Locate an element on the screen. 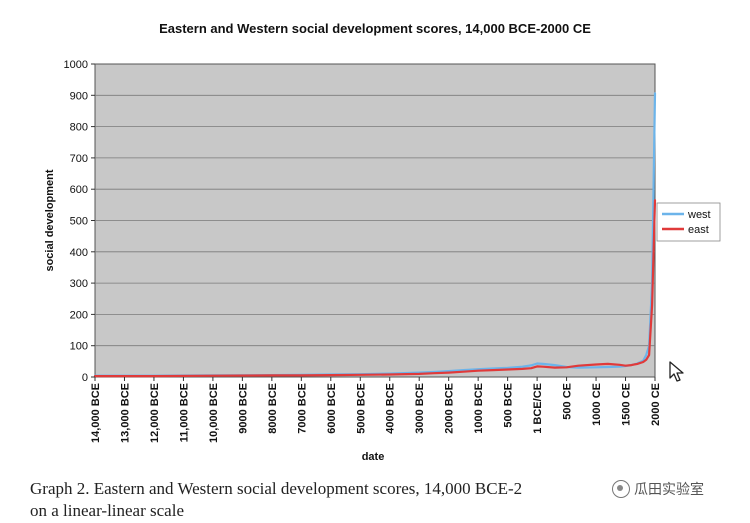  y-tick-label: 500 is located at coordinates (79, 222).